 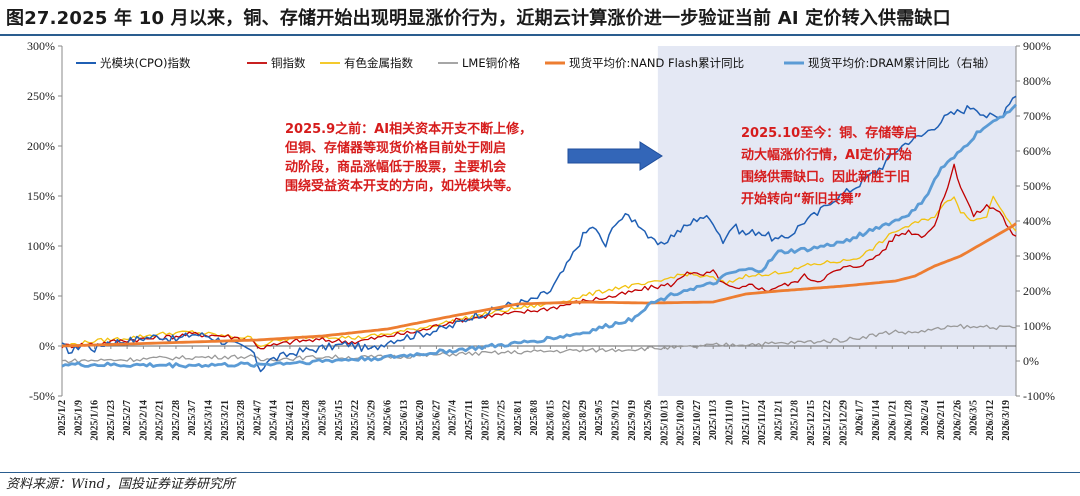 What do you see at coordinates (909, 420) in the screenshot?
I see `x-tick-label: 2026/1/28` at bounding box center [909, 420].